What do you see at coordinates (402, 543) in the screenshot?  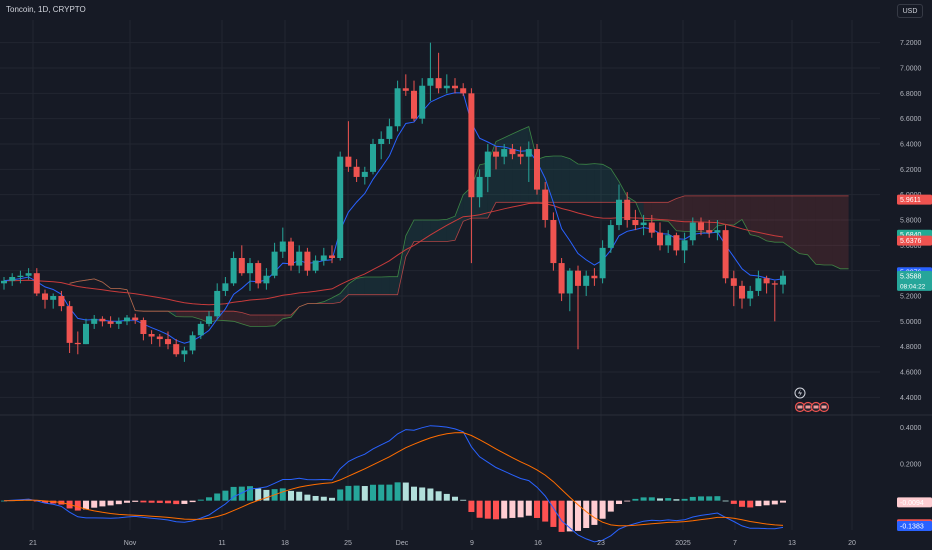 I see `x-tick-label: Dec` at bounding box center [402, 543].